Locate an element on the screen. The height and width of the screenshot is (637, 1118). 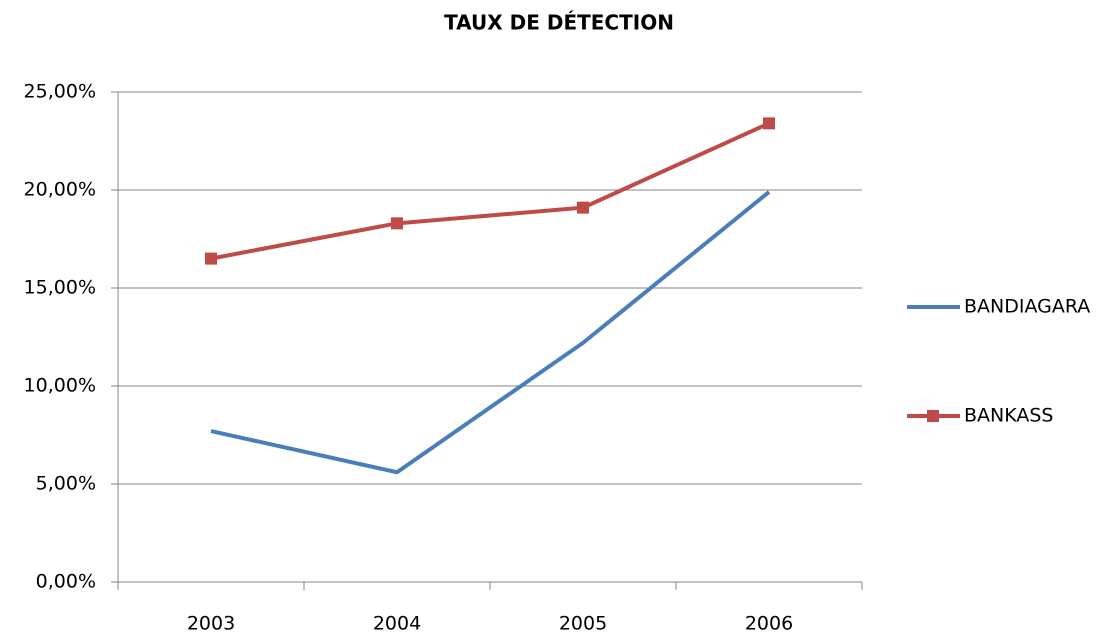
y-tick-label: 25,00% is located at coordinates (60, 92).